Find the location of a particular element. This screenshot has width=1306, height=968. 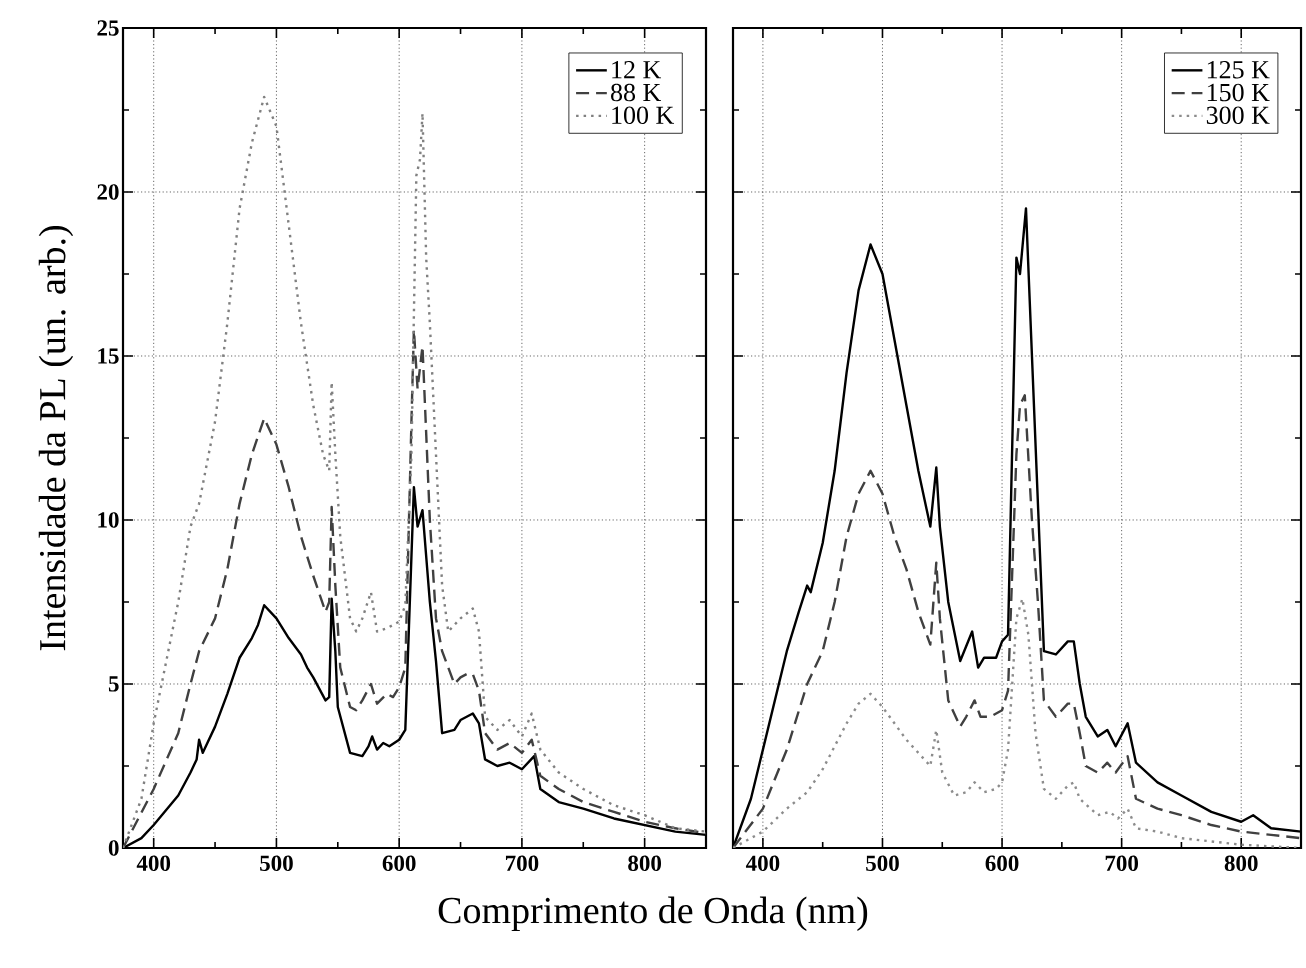

legend-label: 100 K is located at coordinates (643, 115).